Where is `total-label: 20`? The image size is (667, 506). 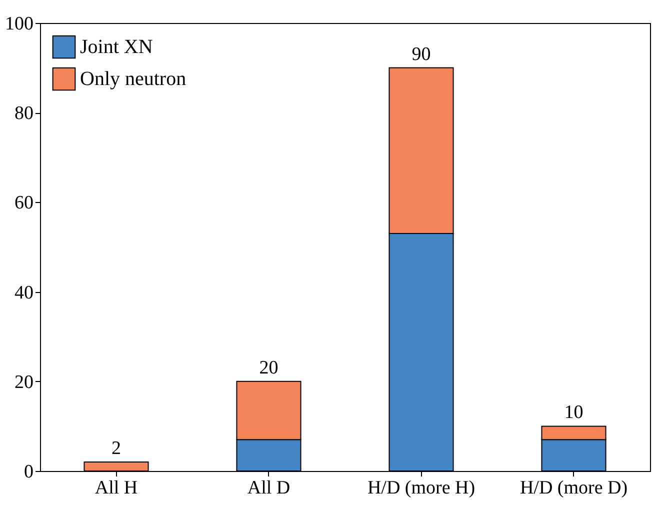 total-label: 20 is located at coordinates (268, 367).